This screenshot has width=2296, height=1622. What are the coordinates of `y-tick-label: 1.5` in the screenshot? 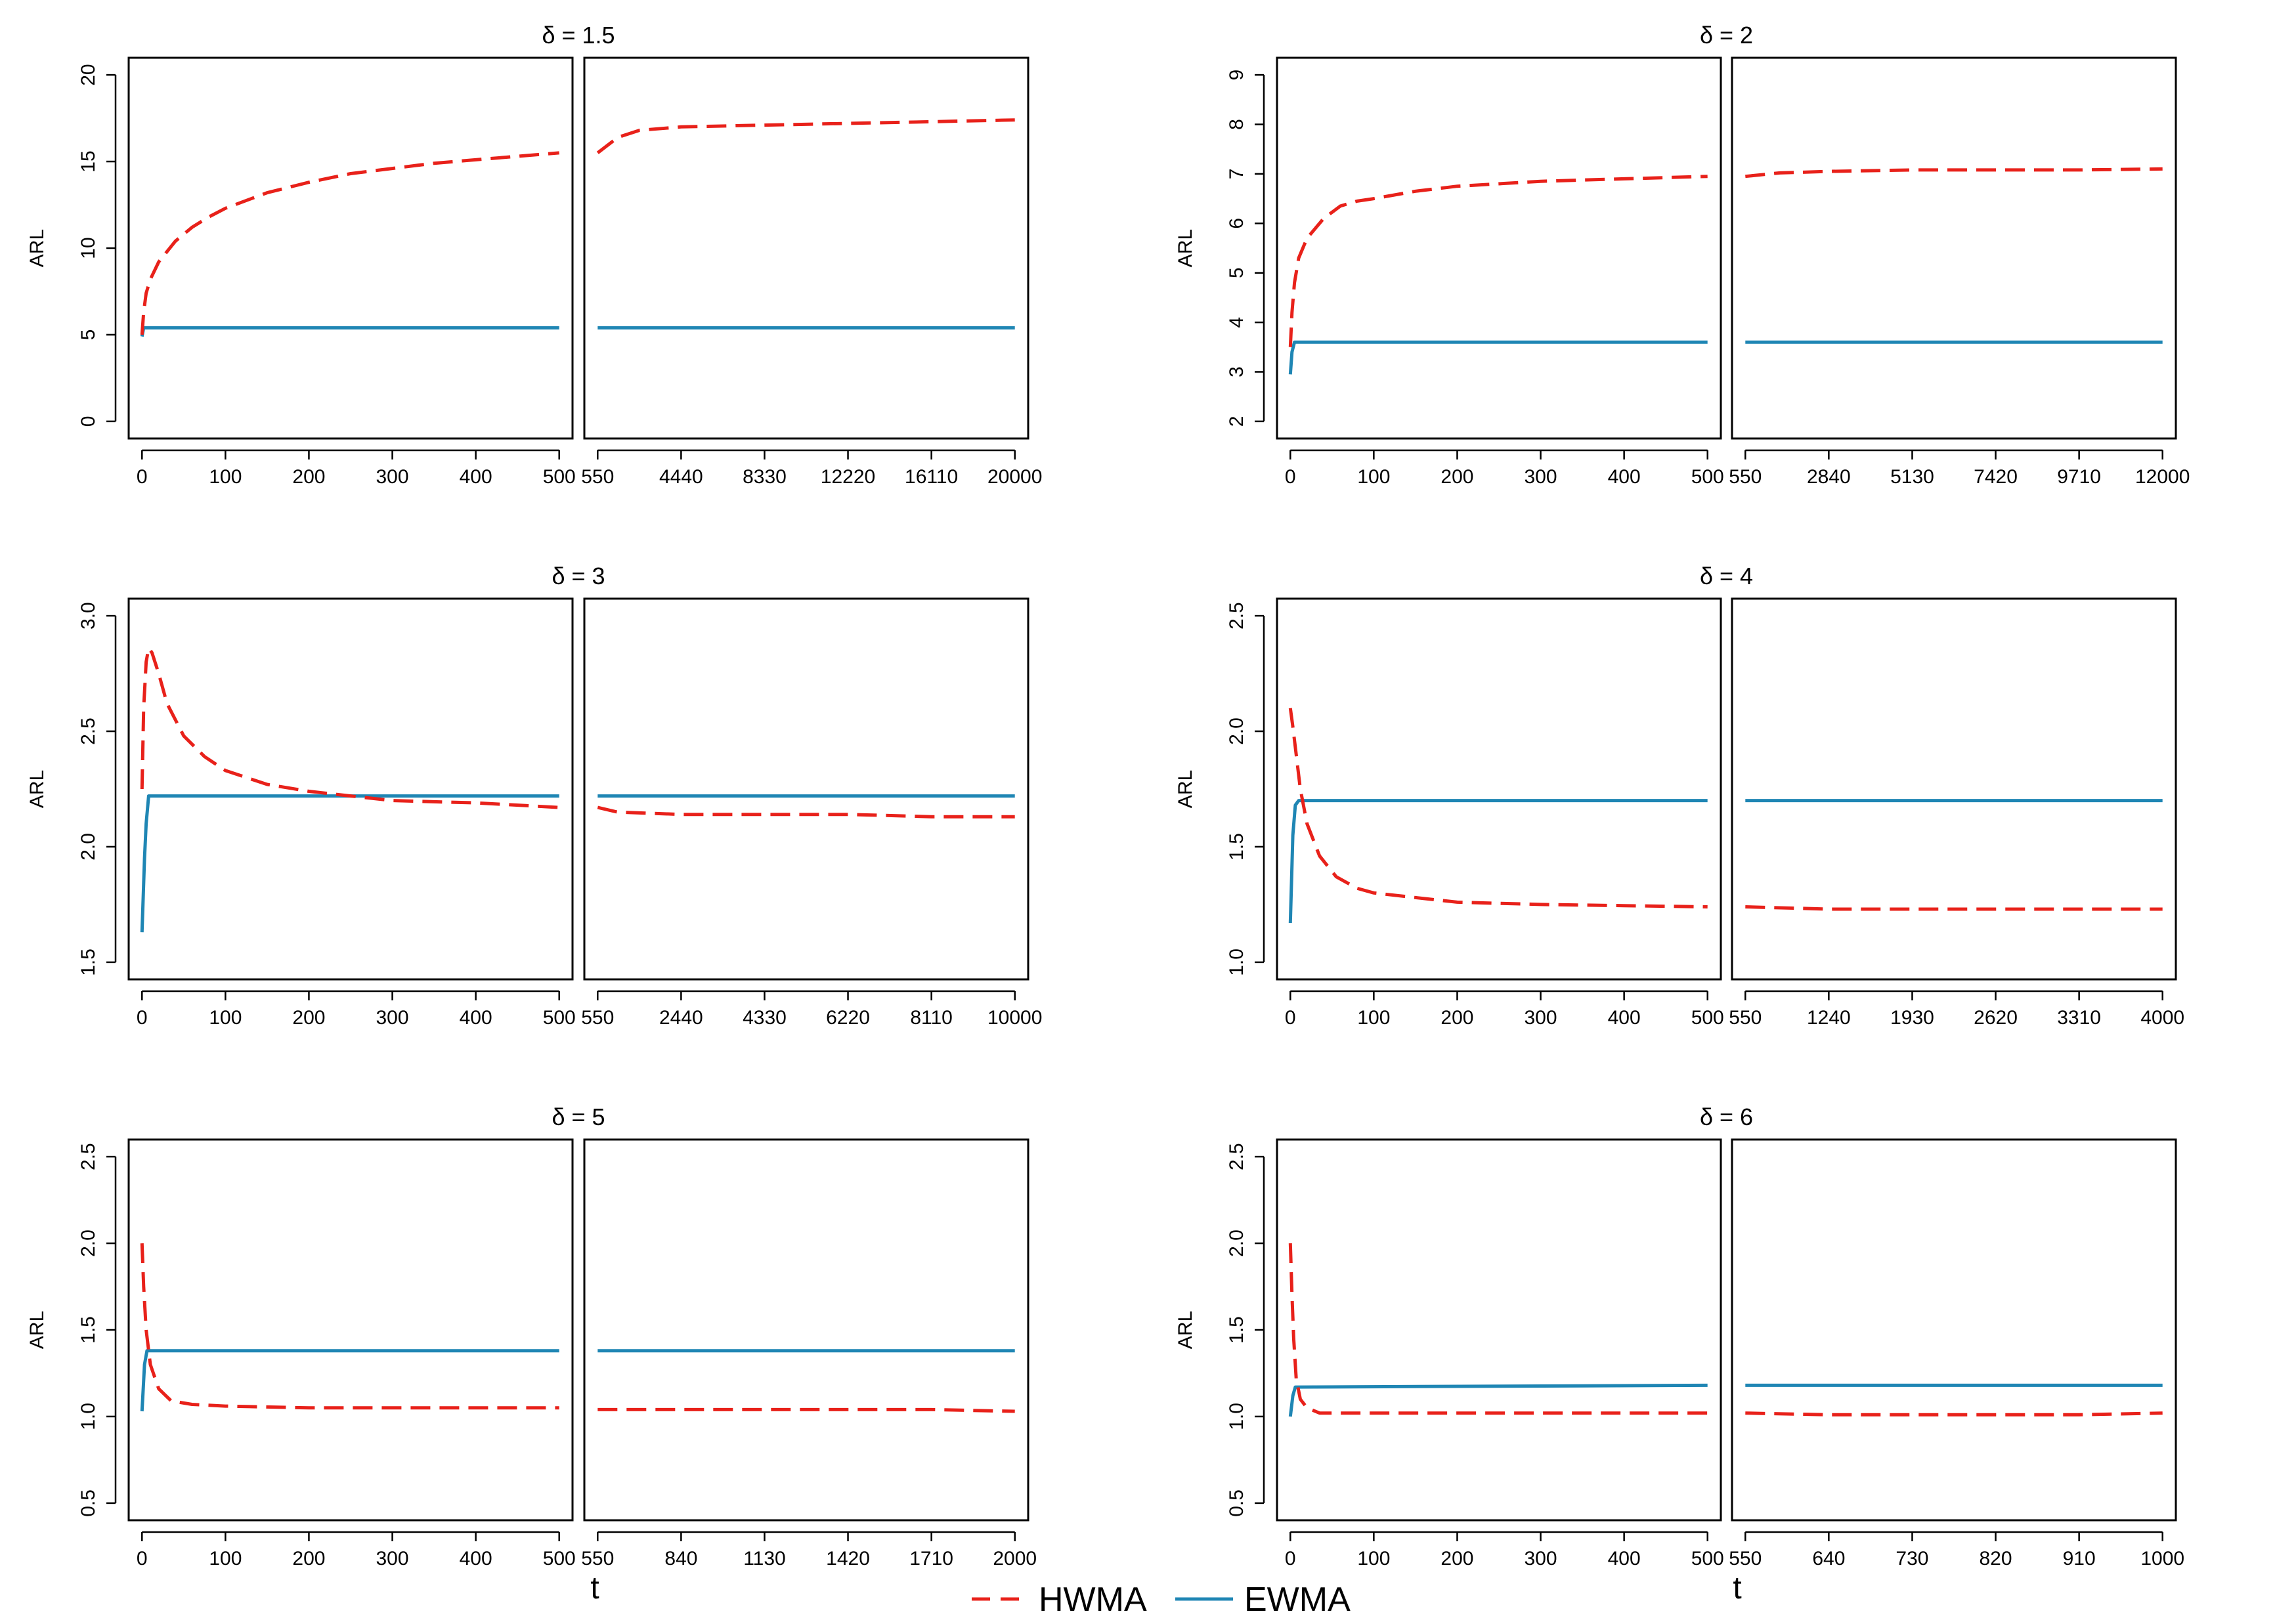 It's located at (88, 963).